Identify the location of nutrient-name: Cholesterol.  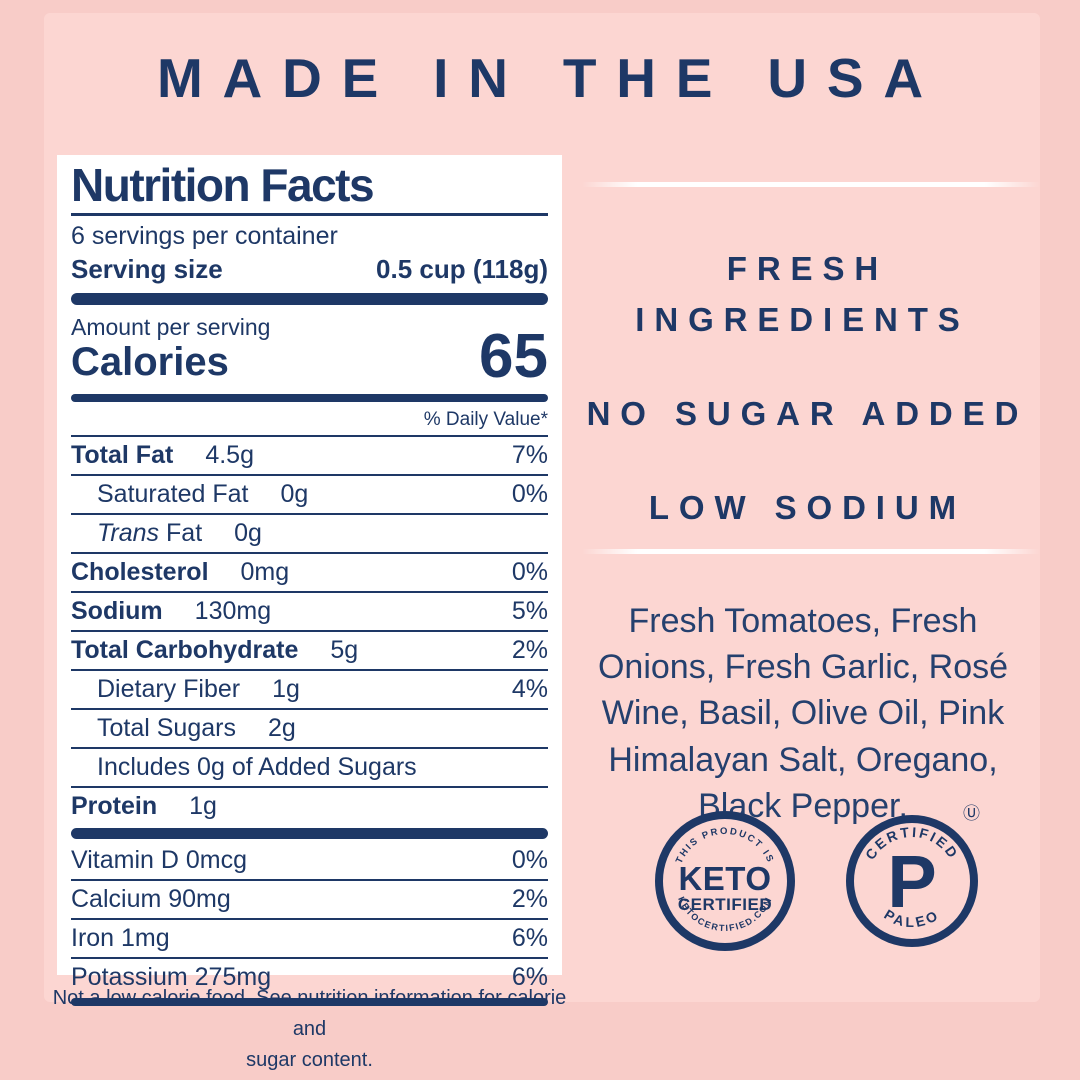
(140, 572).